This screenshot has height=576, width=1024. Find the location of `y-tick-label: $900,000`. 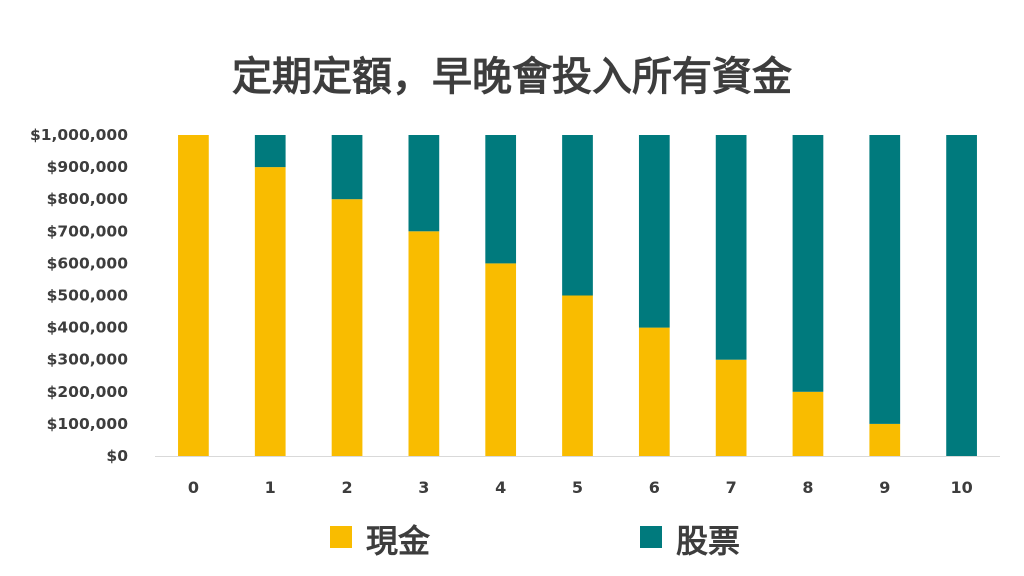

y-tick-label: $900,000 is located at coordinates (88, 167).